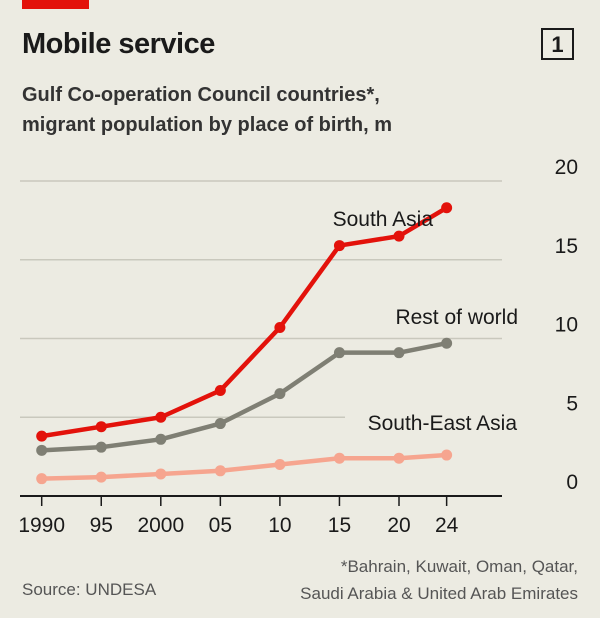 Image resolution: width=600 pixels, height=618 pixels. I want to click on x-tick-label: 05, so click(220, 525).